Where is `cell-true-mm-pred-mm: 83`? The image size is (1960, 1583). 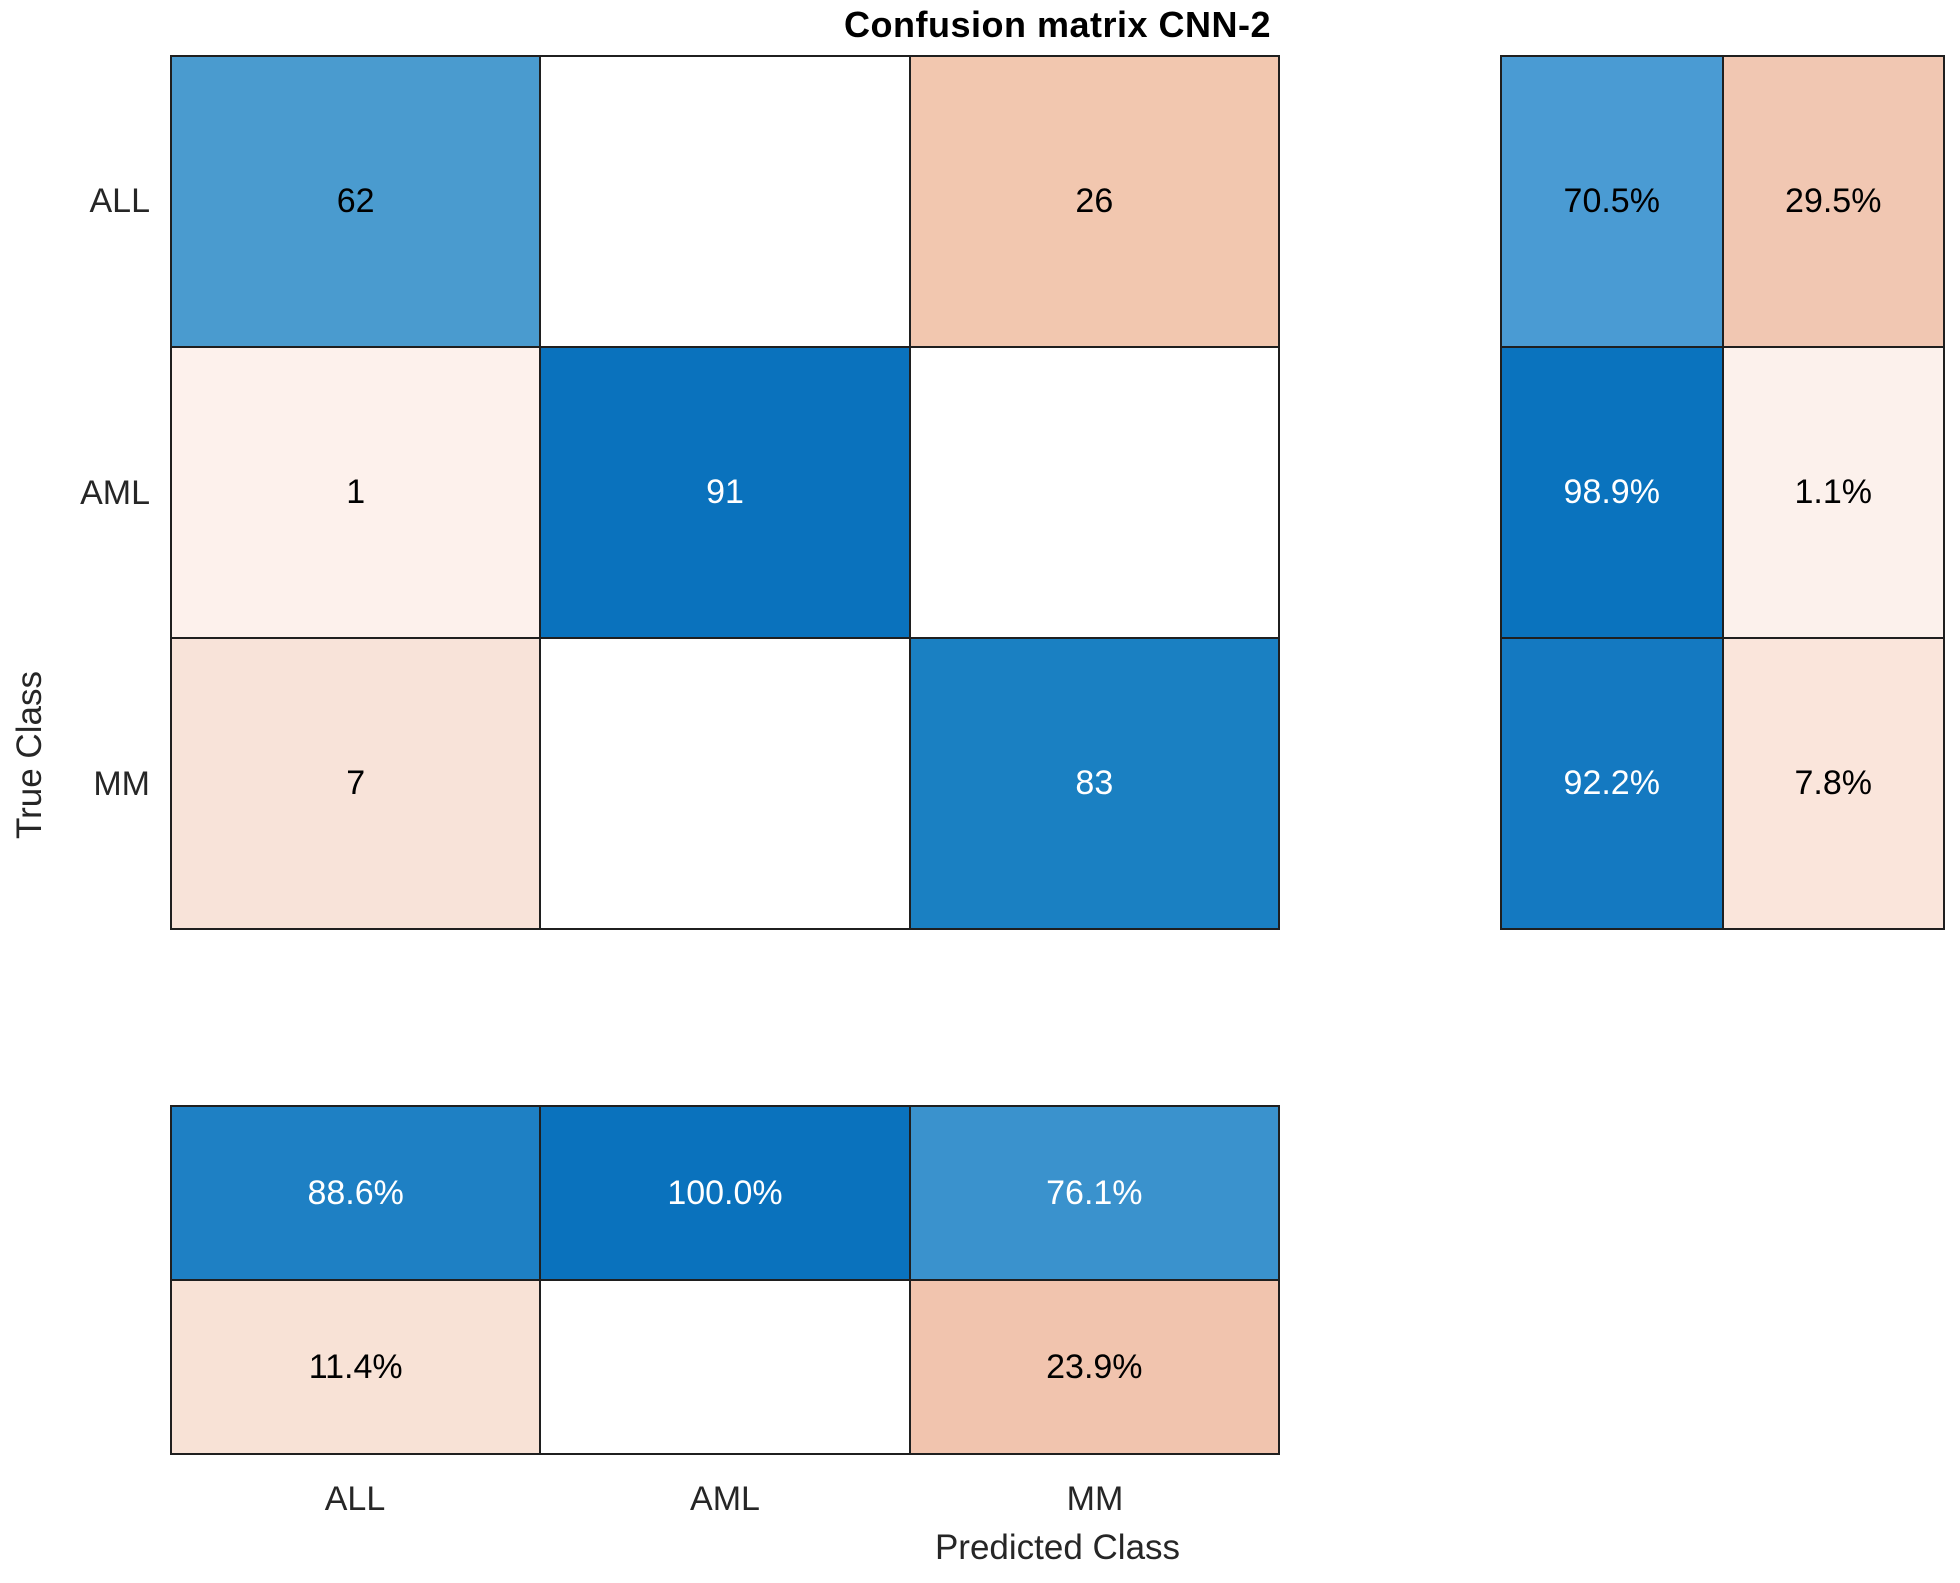 cell-true-mm-pred-mm: 83 is located at coordinates (1094, 783).